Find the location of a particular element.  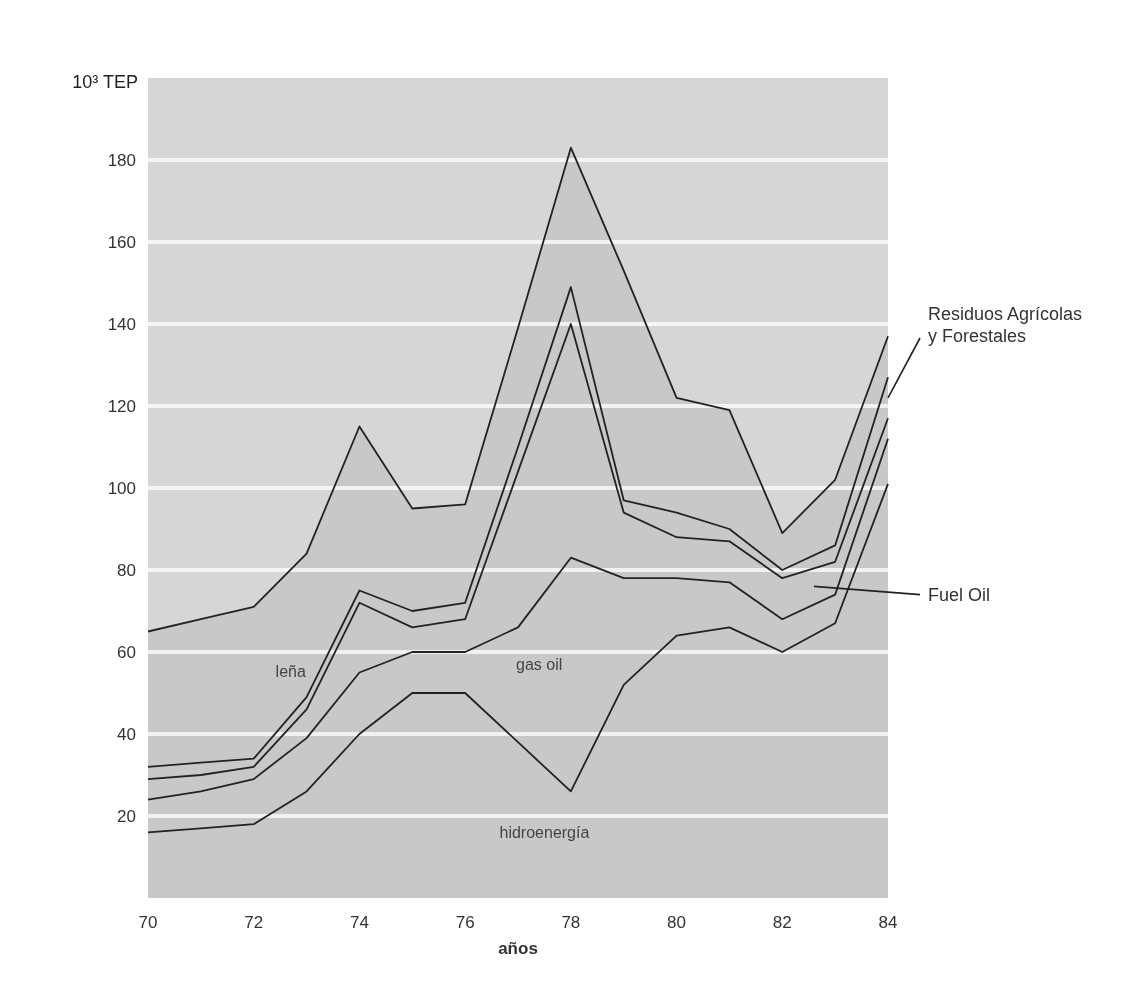

y-tick-label: 20 is located at coordinates (126, 816).